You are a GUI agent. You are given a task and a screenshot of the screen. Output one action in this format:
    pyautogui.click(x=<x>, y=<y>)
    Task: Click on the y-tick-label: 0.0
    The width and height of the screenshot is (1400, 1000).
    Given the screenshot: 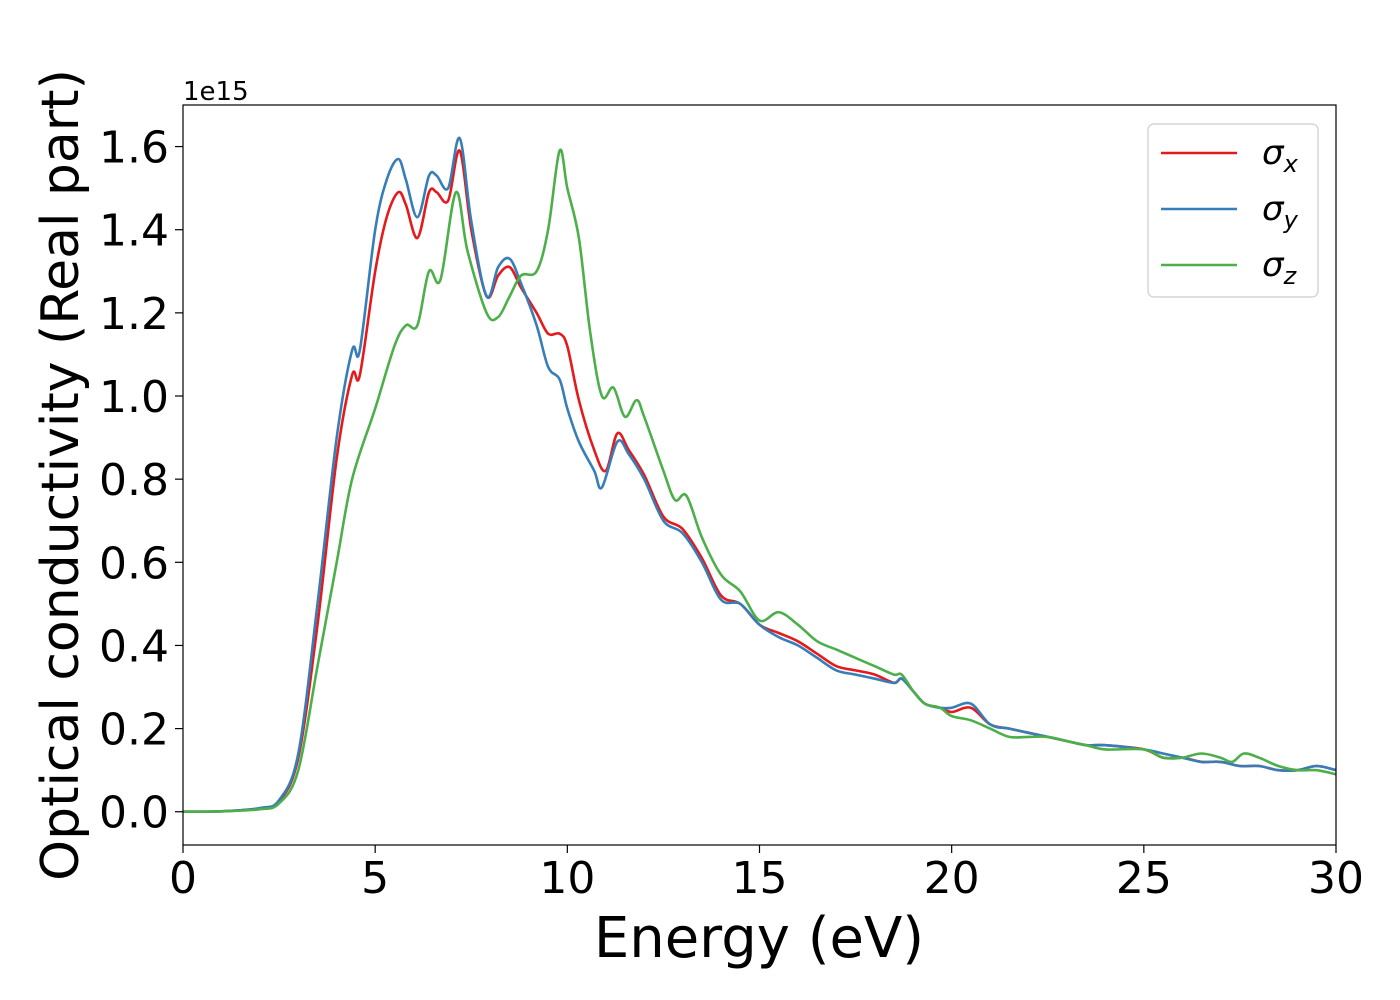 What is the action you would take?
    pyautogui.click(x=134, y=813)
    